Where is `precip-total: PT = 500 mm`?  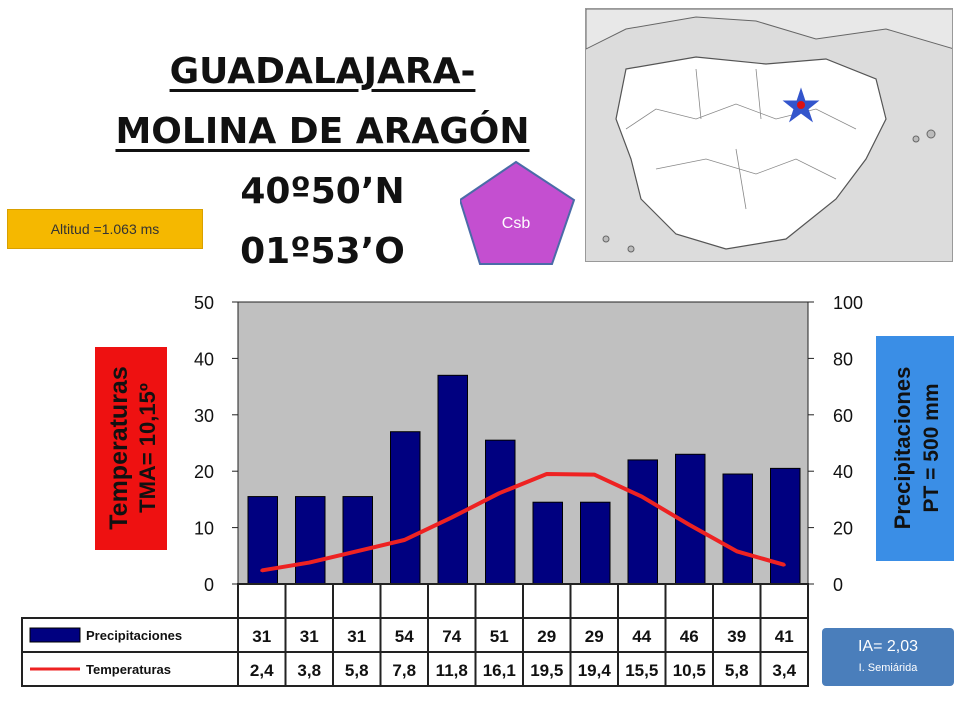 precip-total: PT = 500 mm is located at coordinates (931, 448).